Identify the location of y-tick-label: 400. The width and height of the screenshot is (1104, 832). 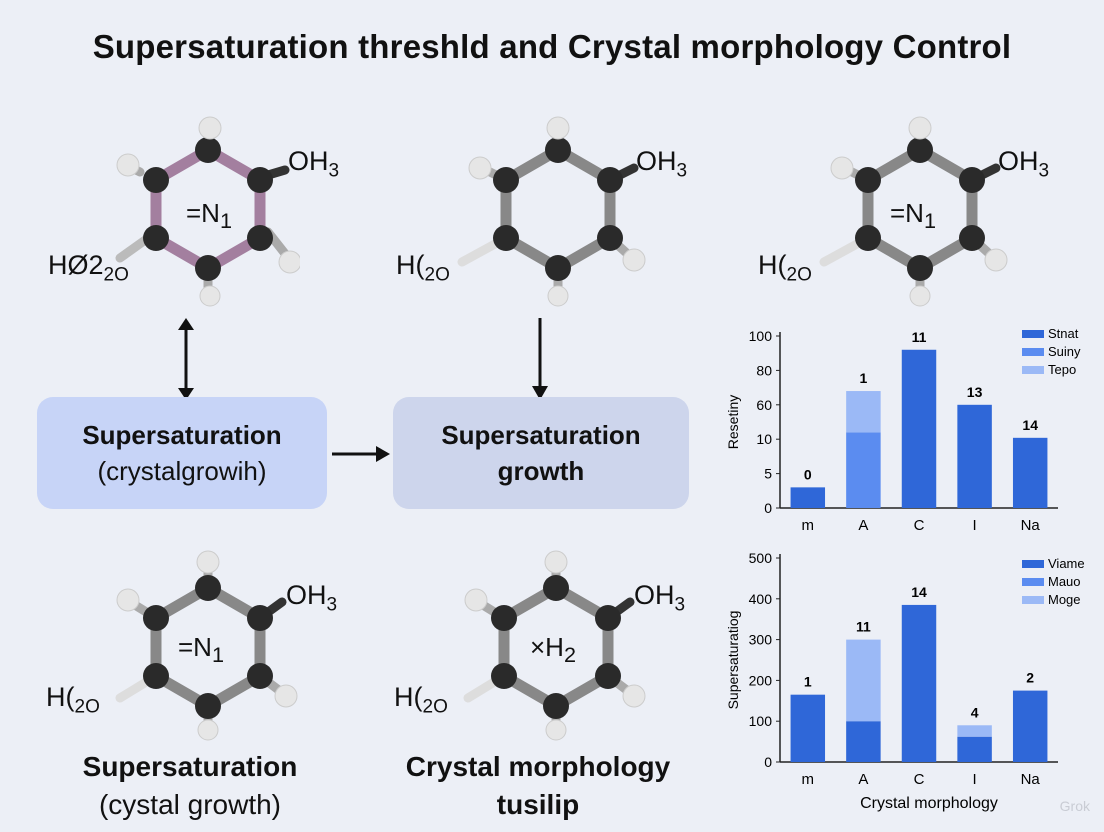
(761, 599).